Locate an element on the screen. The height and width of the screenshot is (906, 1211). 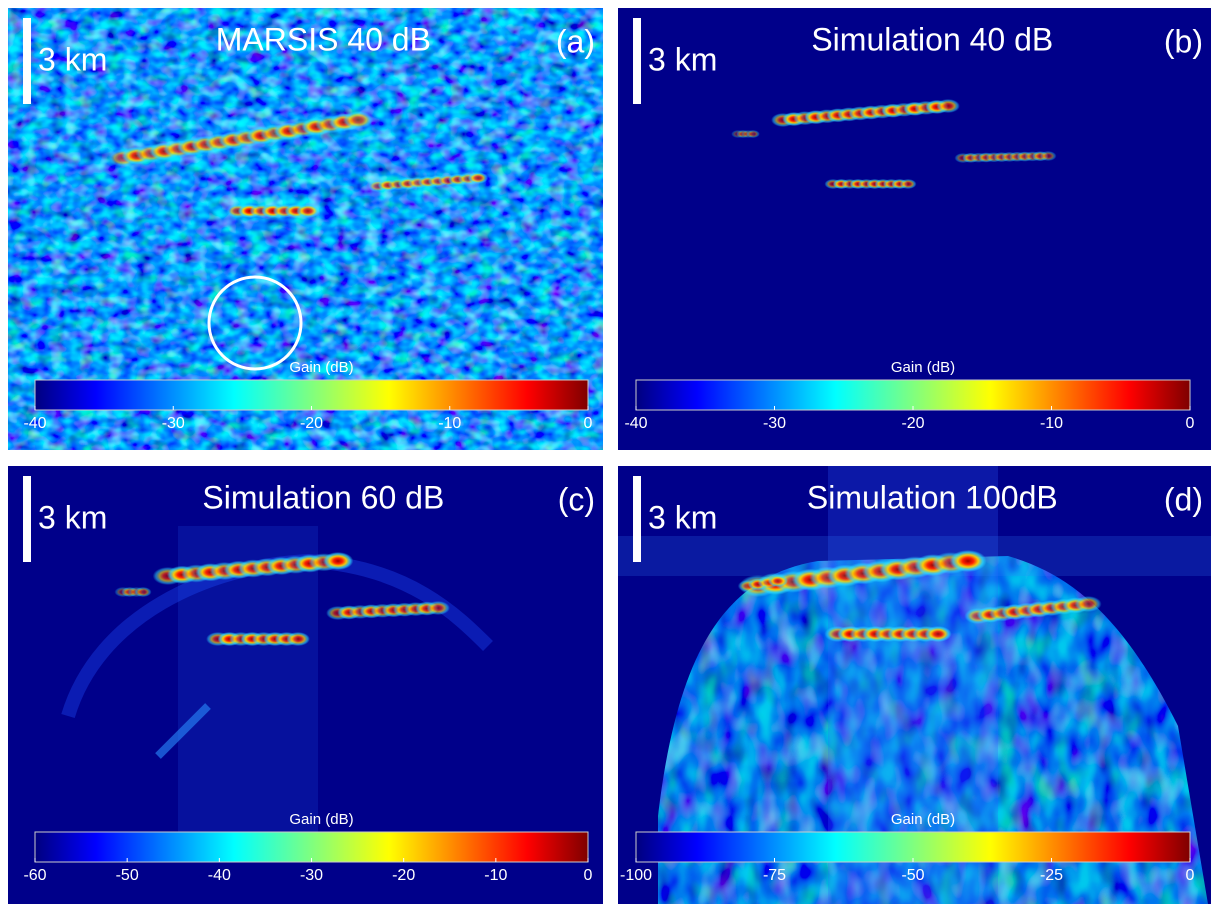
panel-tag: (a) is located at coordinates (575, 41).